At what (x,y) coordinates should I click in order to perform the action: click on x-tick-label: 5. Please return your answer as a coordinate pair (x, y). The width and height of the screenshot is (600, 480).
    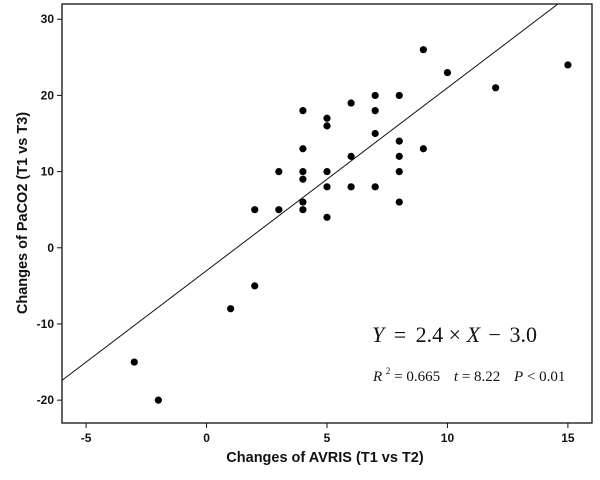
    Looking at the image, I should click on (327, 438).